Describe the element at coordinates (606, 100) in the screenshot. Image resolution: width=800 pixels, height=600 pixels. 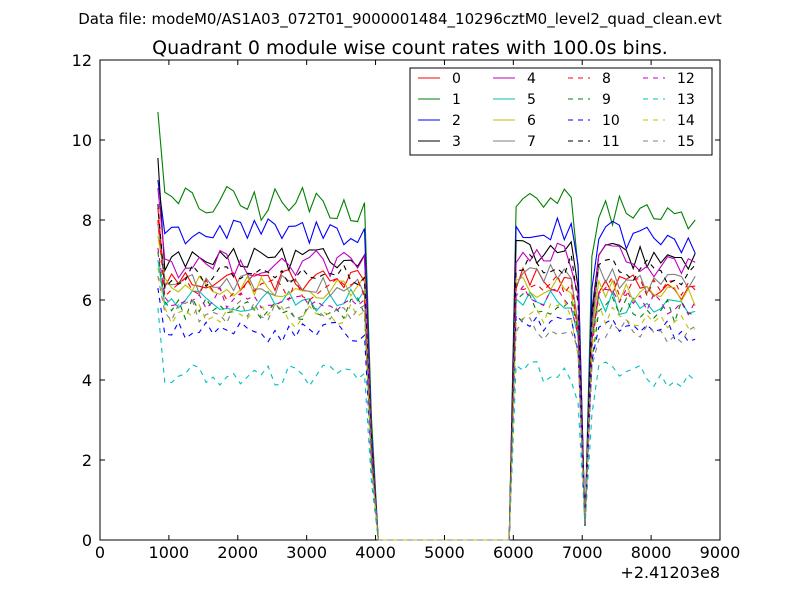
I see `legend-label-9: 9` at that location.